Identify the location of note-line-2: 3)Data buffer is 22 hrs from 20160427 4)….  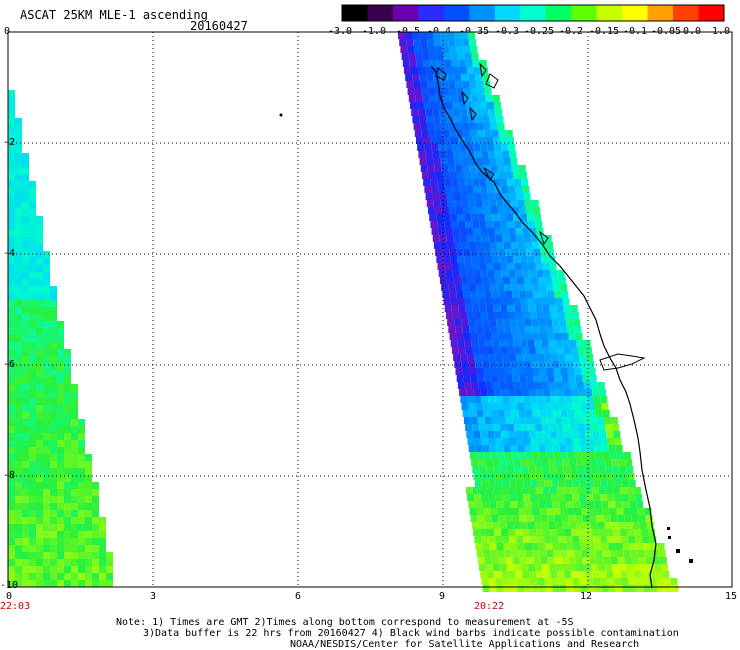
(411, 633).